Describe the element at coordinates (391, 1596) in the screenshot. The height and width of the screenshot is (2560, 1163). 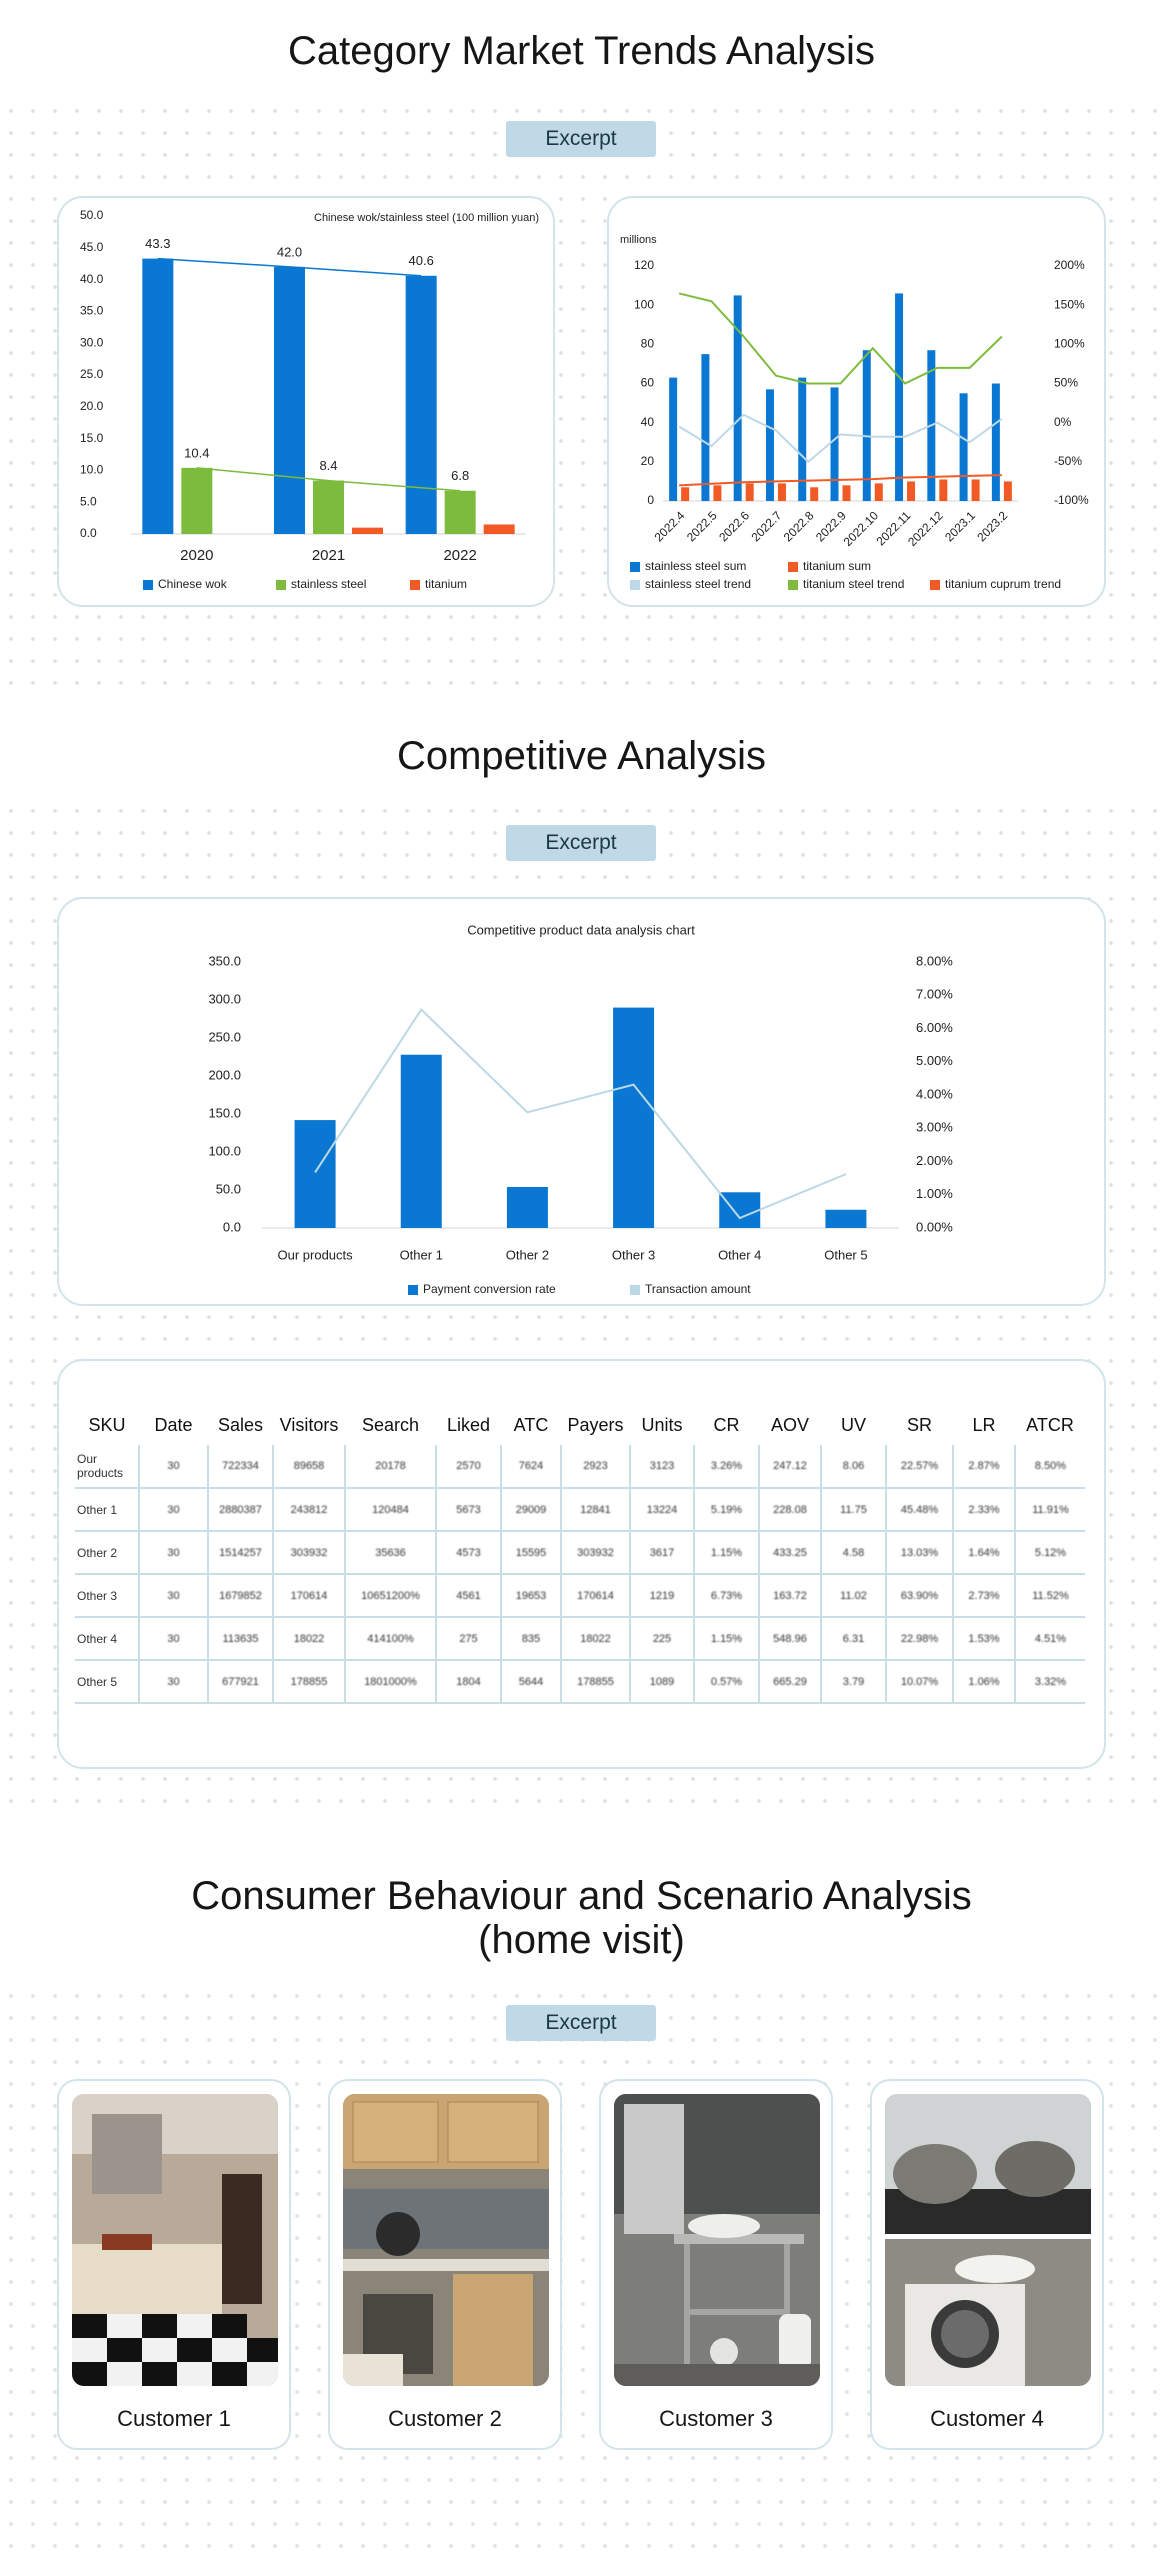
I see `data-cell: 10651200%` at that location.